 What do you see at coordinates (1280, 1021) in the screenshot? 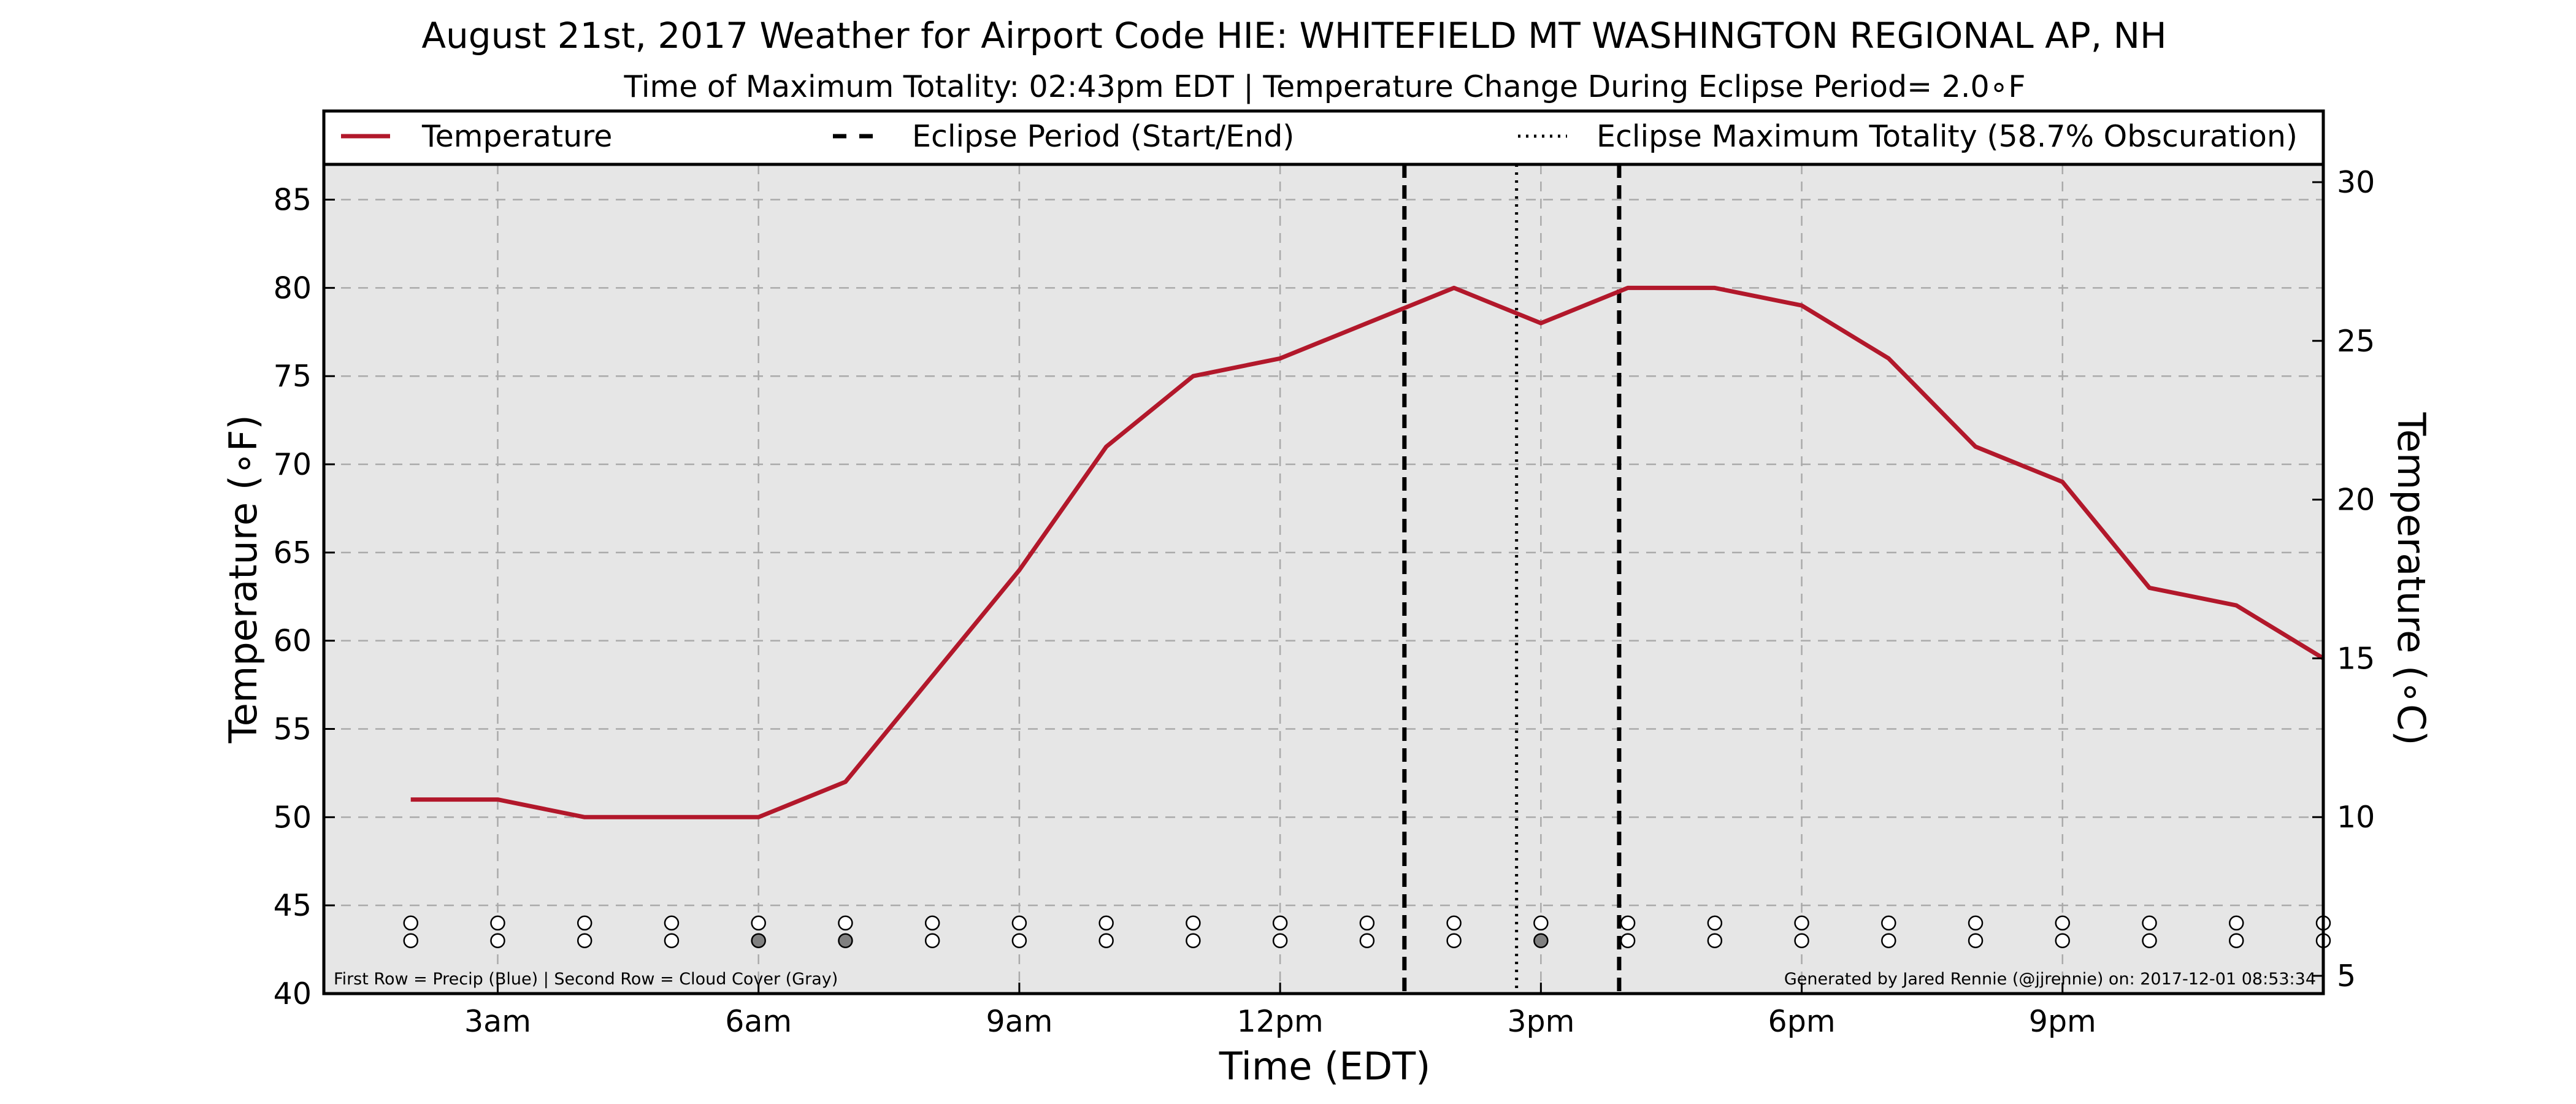
I see `x-tick-label: 12pm` at bounding box center [1280, 1021].